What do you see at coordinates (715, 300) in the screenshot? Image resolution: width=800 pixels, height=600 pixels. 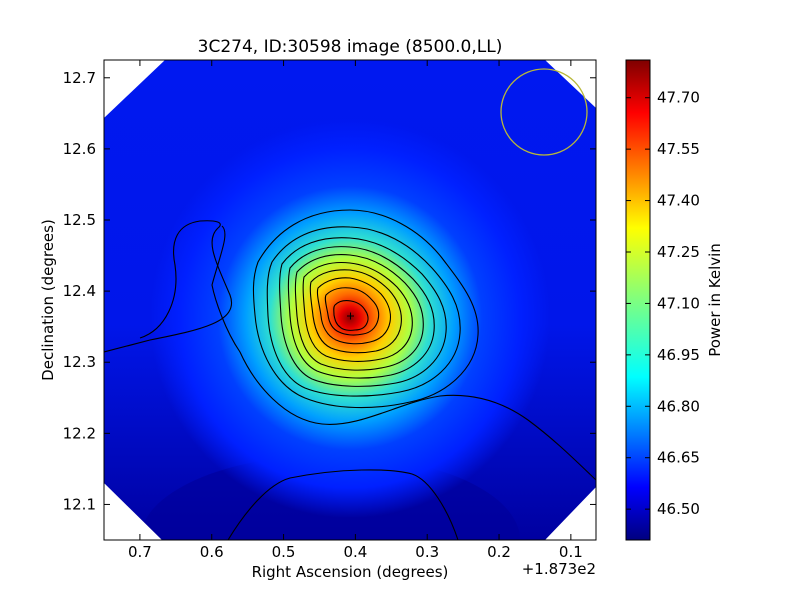 I see `colorbar-label: Power in Kelvin` at bounding box center [715, 300].